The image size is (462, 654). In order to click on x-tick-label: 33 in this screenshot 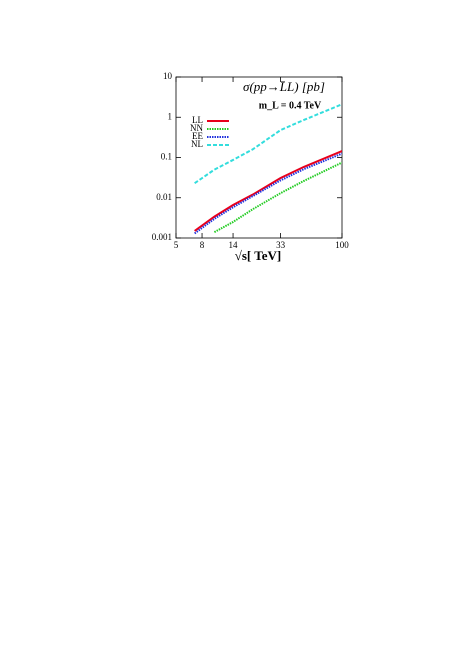, I will do `click(281, 245)`.